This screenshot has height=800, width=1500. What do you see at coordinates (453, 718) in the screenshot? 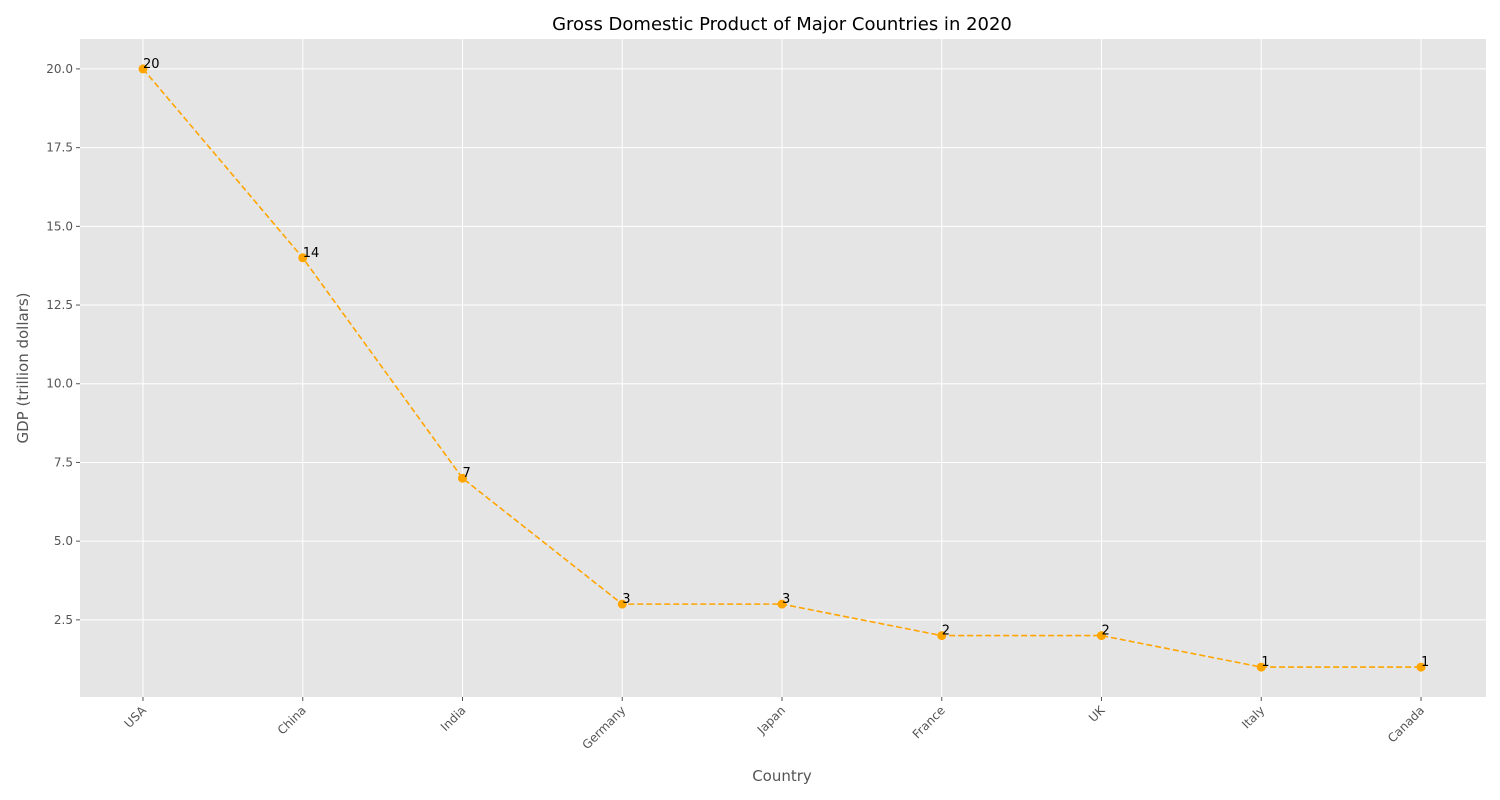
I see `x-tick-label: India` at bounding box center [453, 718].